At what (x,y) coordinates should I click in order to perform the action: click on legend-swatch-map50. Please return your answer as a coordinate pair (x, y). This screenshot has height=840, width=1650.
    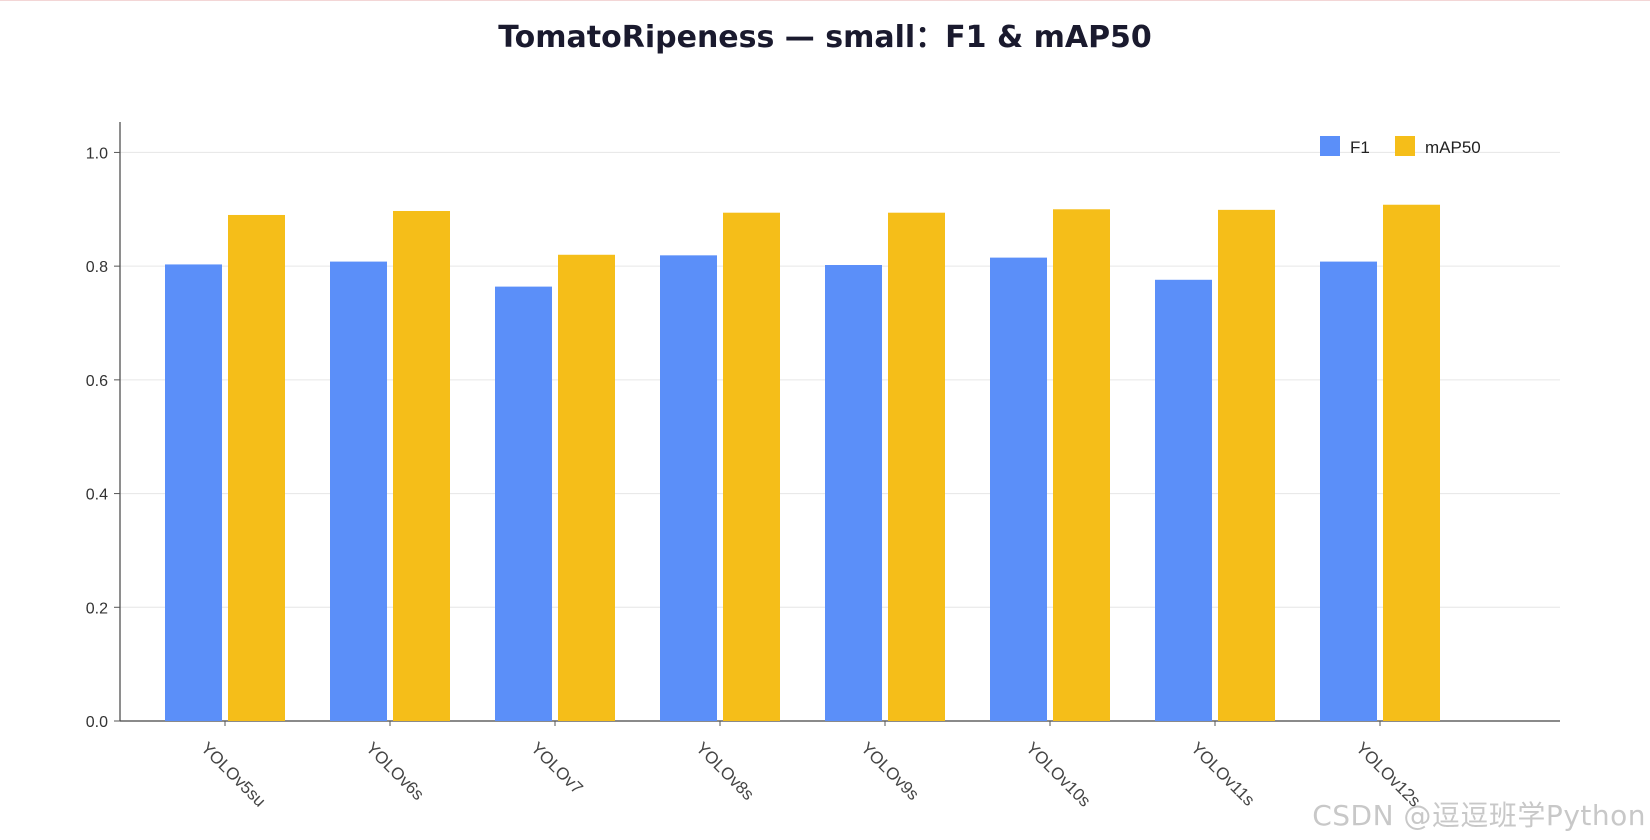
    Looking at the image, I should click on (1405, 146).